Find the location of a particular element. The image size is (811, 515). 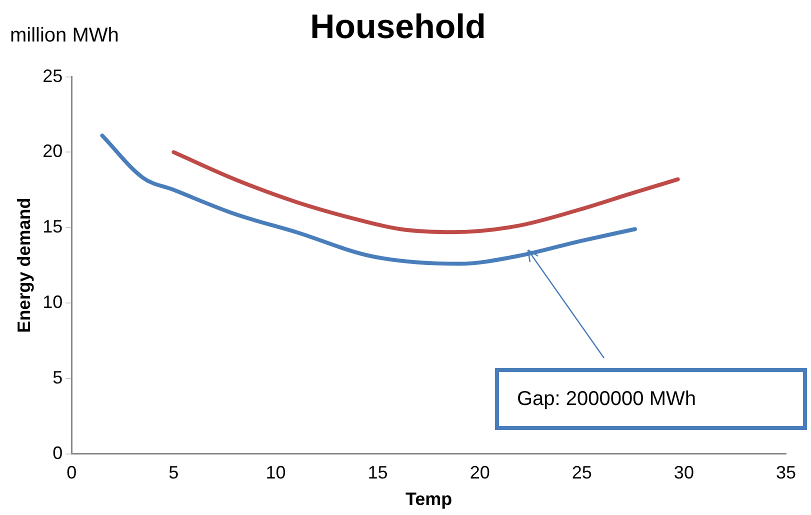

x-axis-title: Temp is located at coordinates (428, 499).